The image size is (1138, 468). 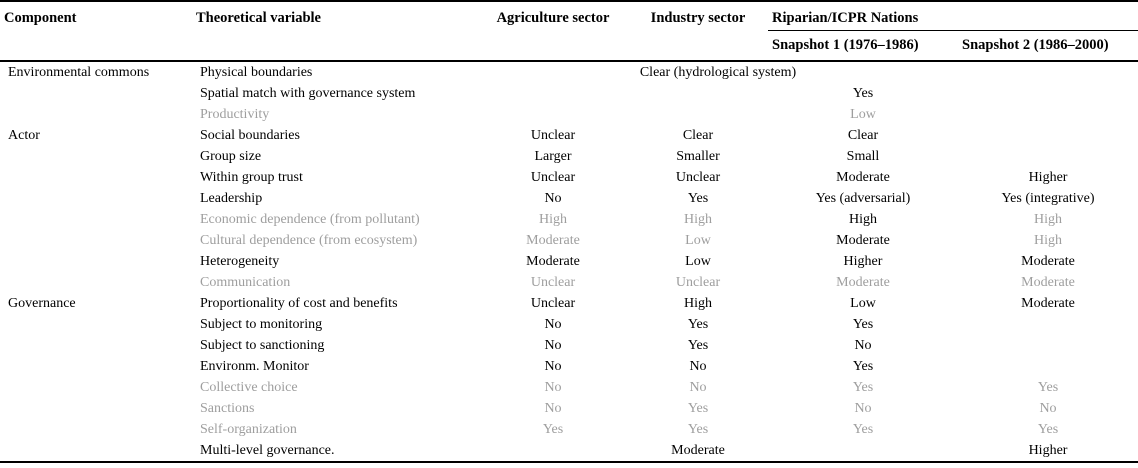 What do you see at coordinates (863, 156) in the screenshot?
I see `cell-snapshot1: Small` at bounding box center [863, 156].